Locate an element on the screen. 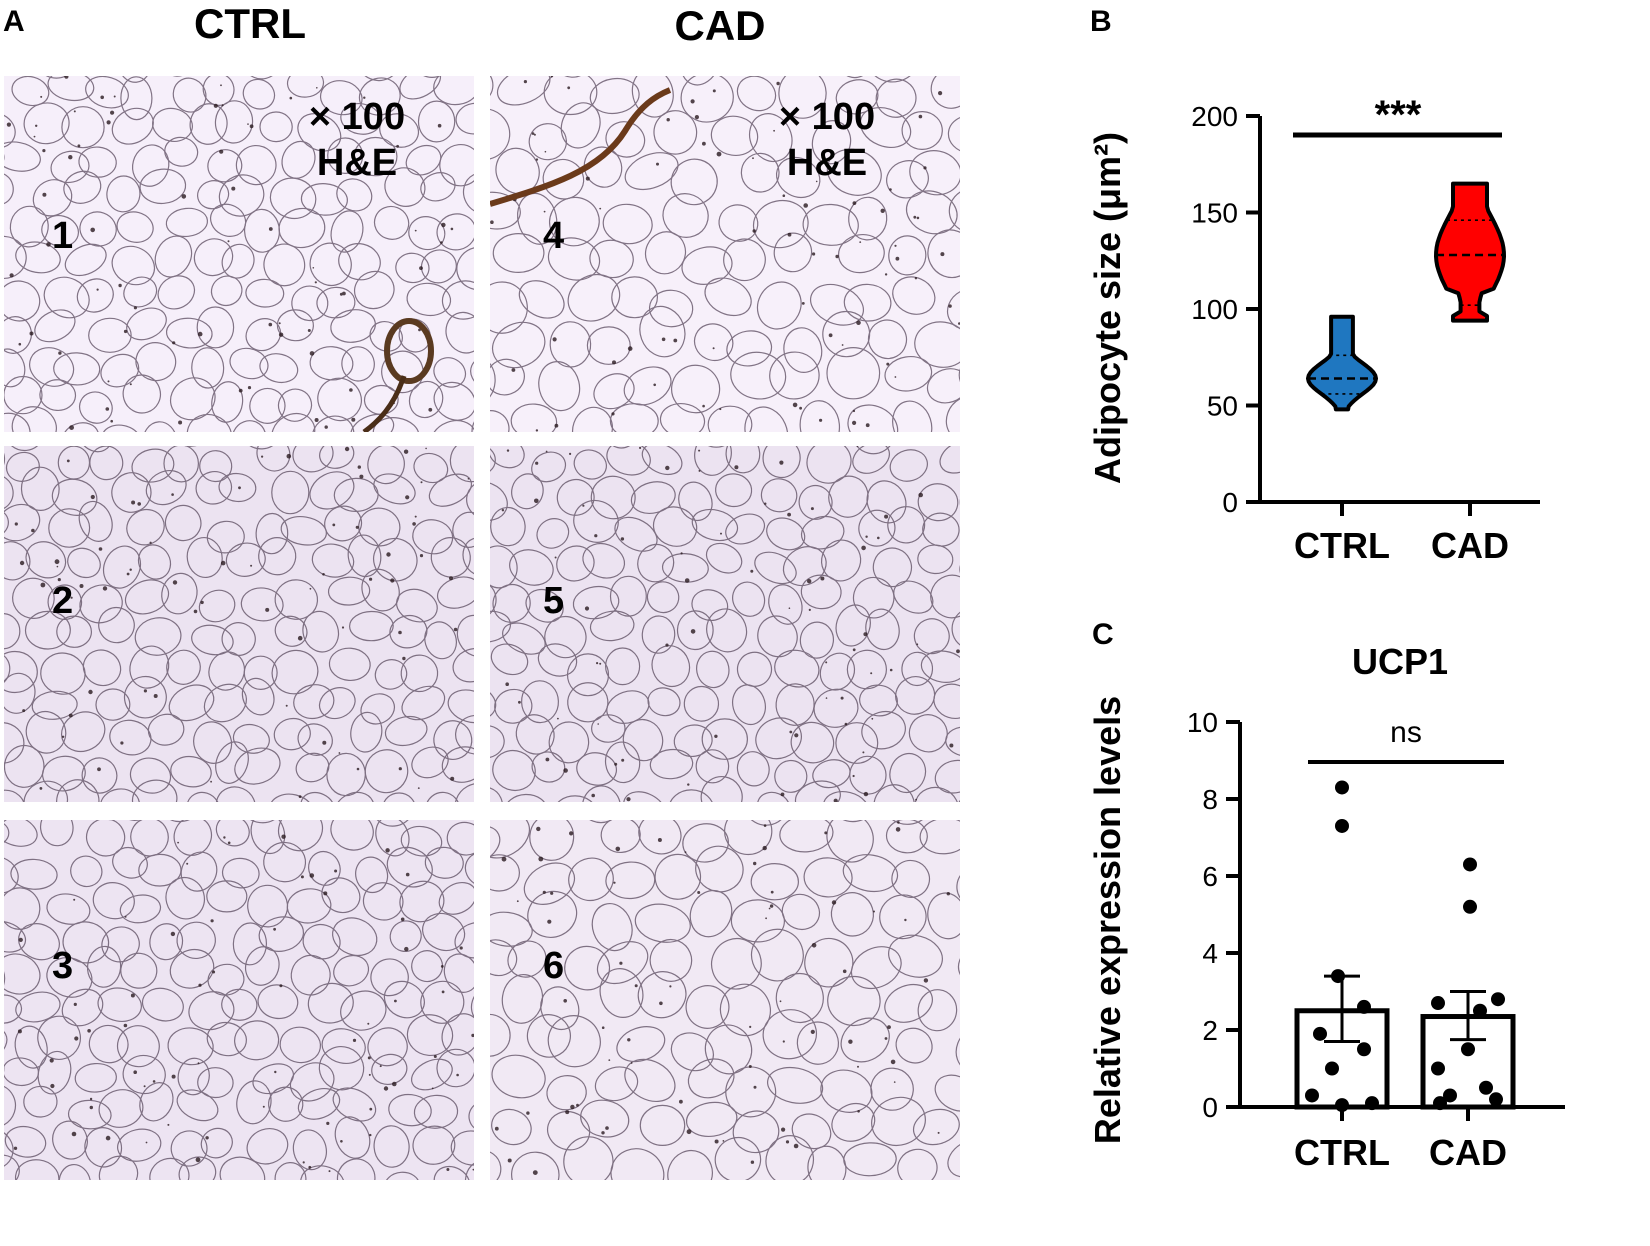  y-tick-label: 150 is located at coordinates (1214, 213).